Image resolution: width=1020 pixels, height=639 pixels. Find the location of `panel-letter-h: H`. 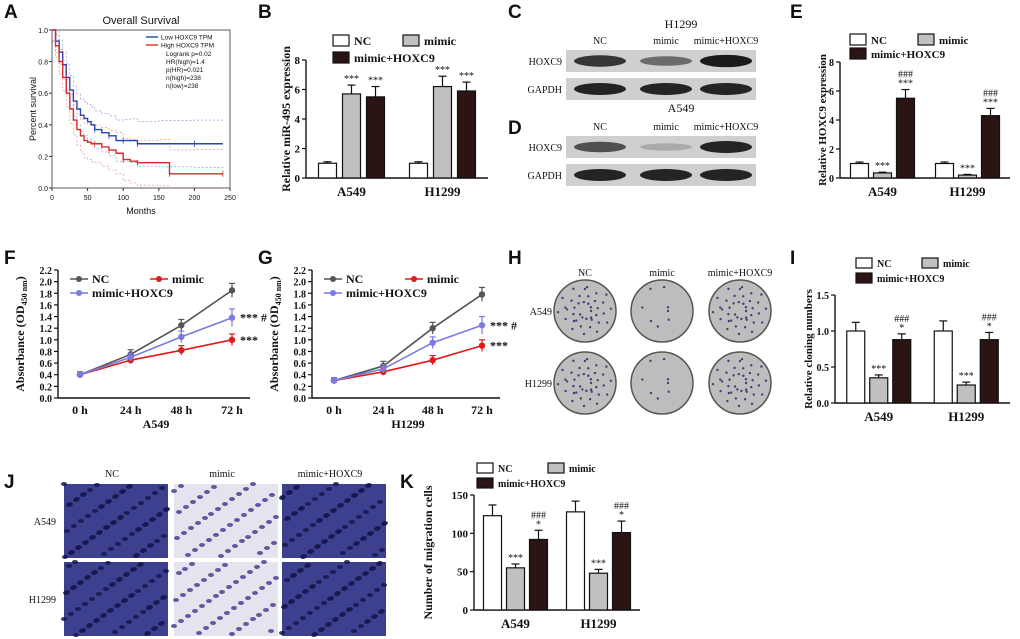

panel-letter-h: H is located at coordinates (515, 258).